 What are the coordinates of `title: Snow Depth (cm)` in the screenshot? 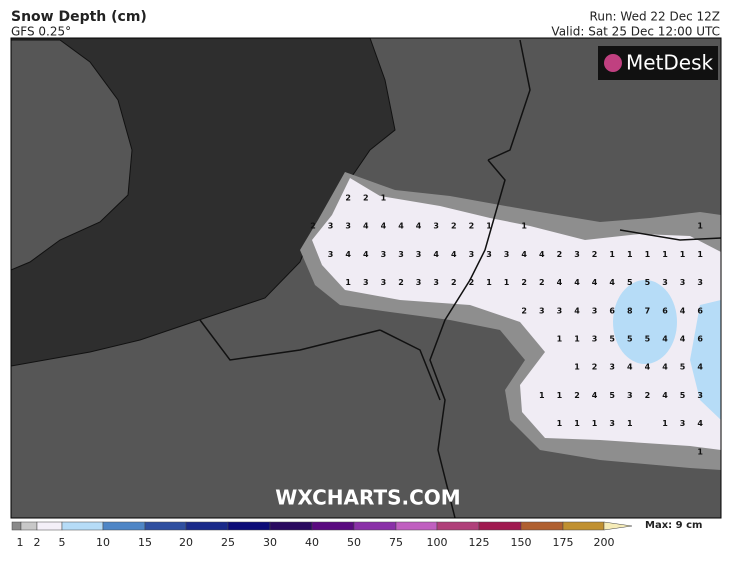 It's located at (79, 17).